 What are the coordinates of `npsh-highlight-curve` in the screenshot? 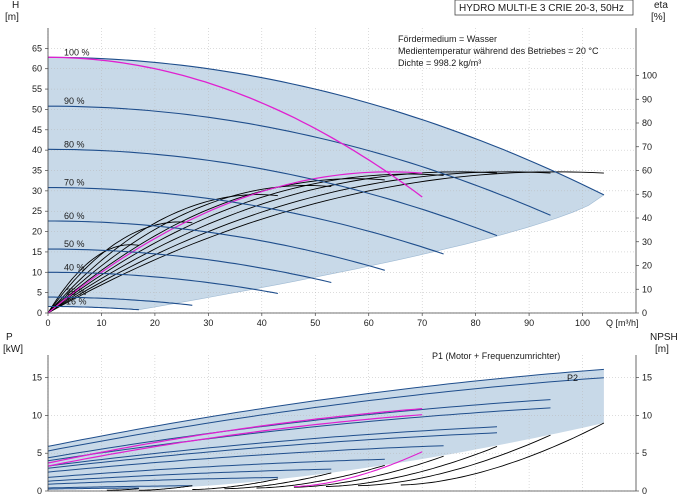 It's located at (358, 469).